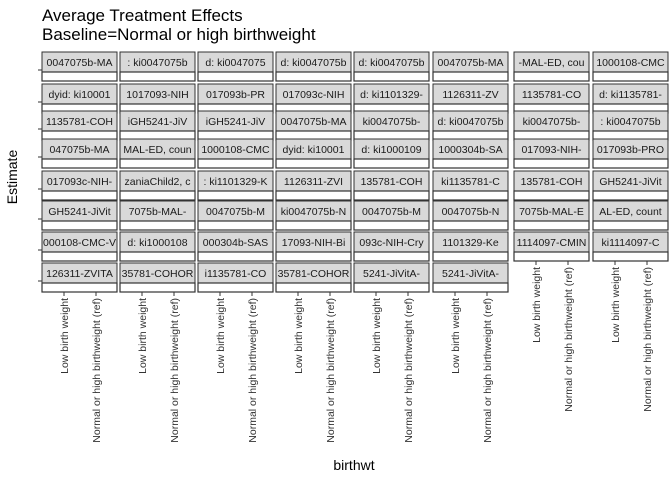 The height and width of the screenshot is (480, 672). Describe the element at coordinates (551, 150) in the screenshot. I see `facet-strip-label: 017093-NIH-` at that location.